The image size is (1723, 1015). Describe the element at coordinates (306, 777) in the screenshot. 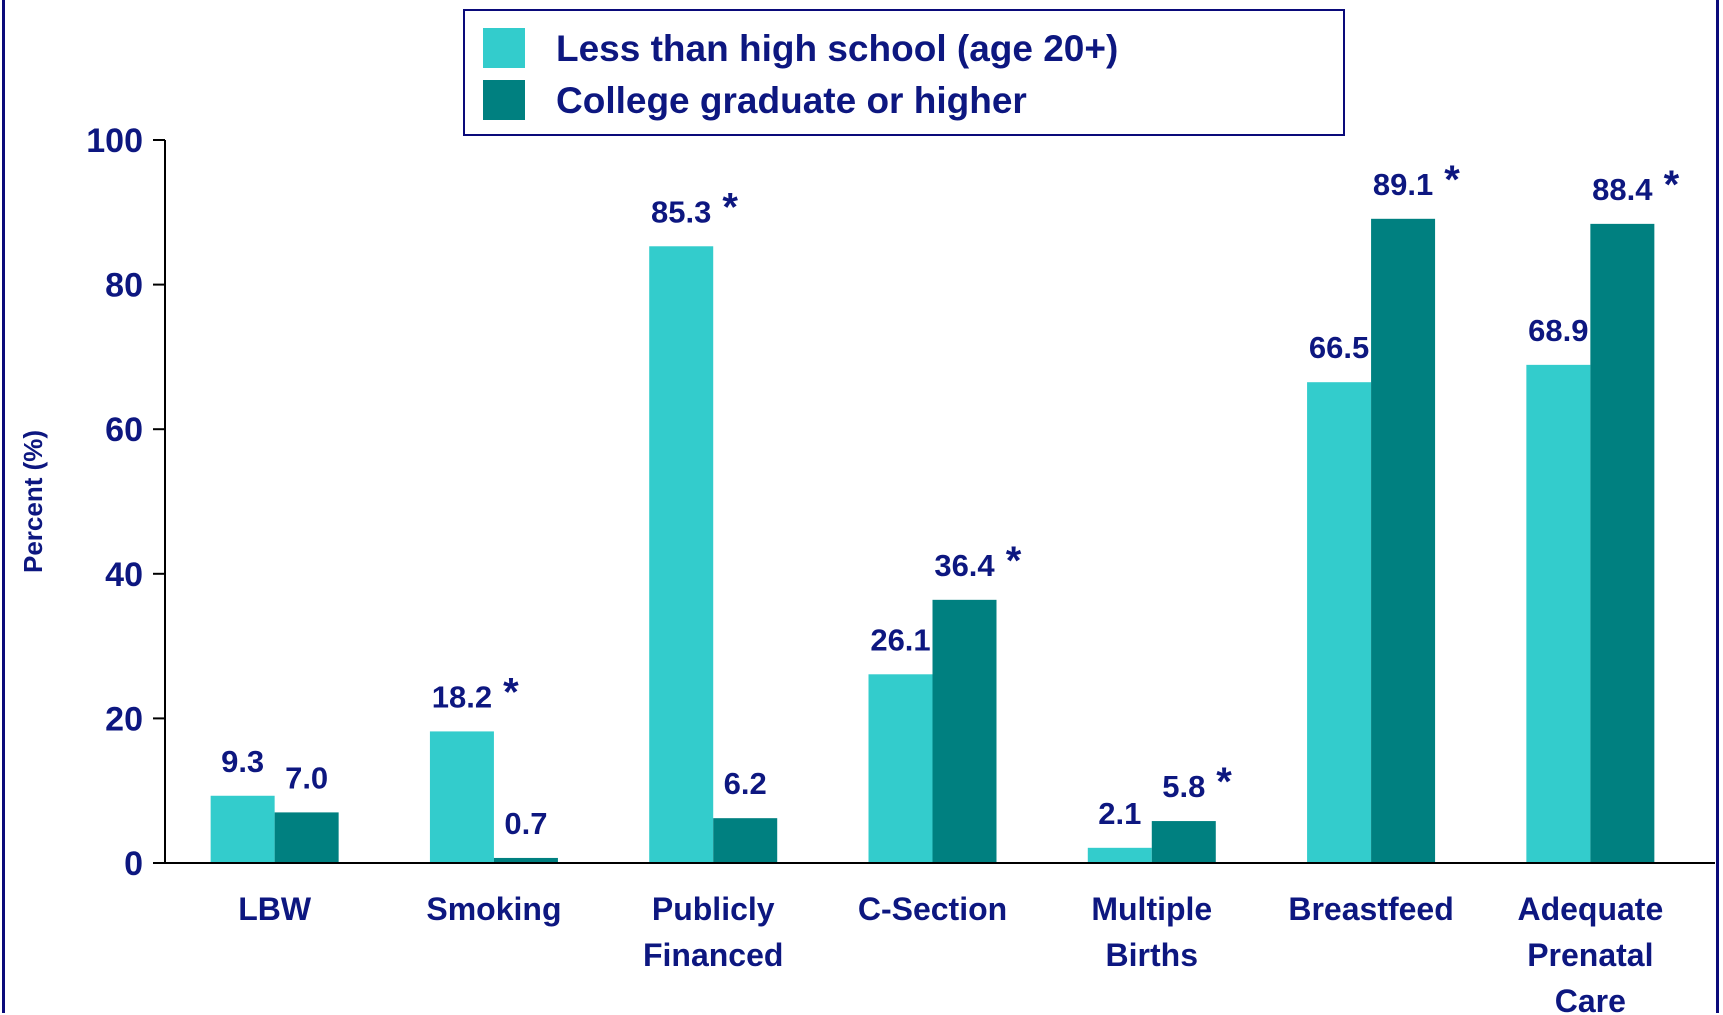

I see `data-label: 7.0` at that location.